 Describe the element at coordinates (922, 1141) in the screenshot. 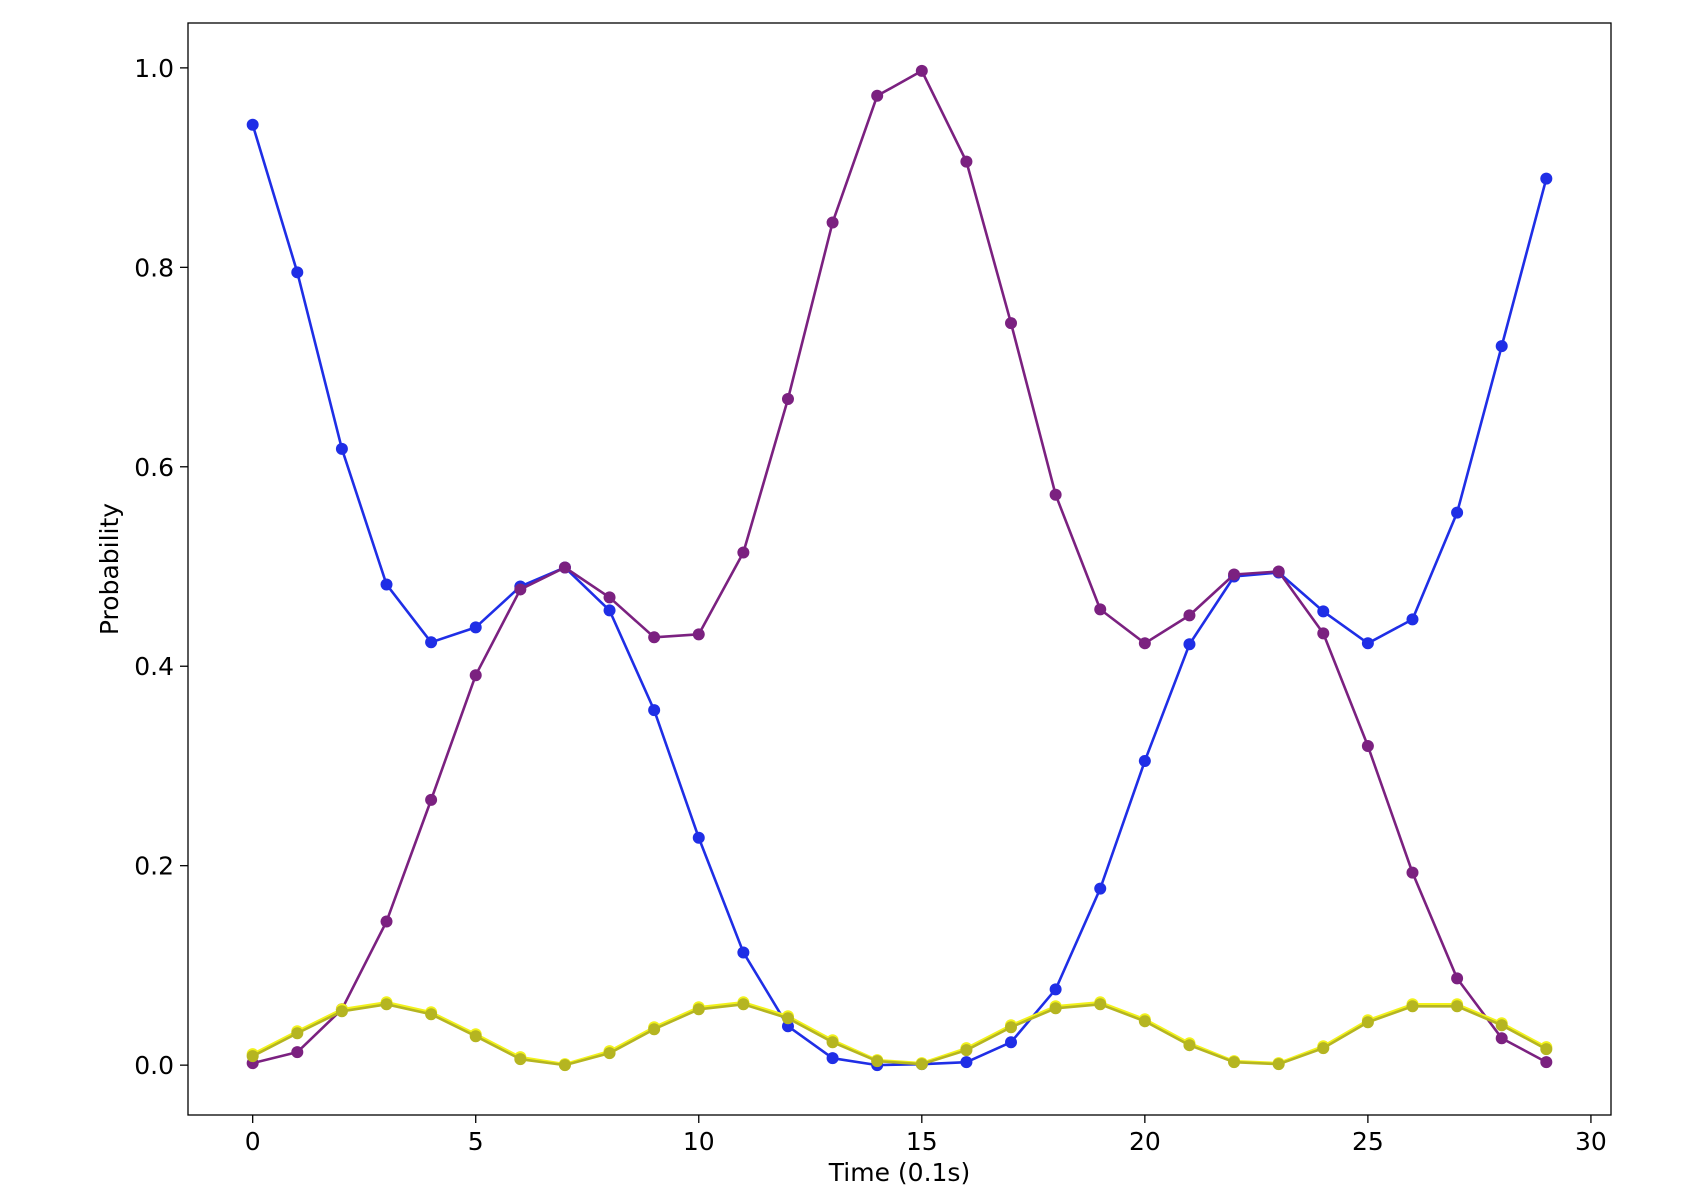

I see `x-tick-label: 15` at that location.